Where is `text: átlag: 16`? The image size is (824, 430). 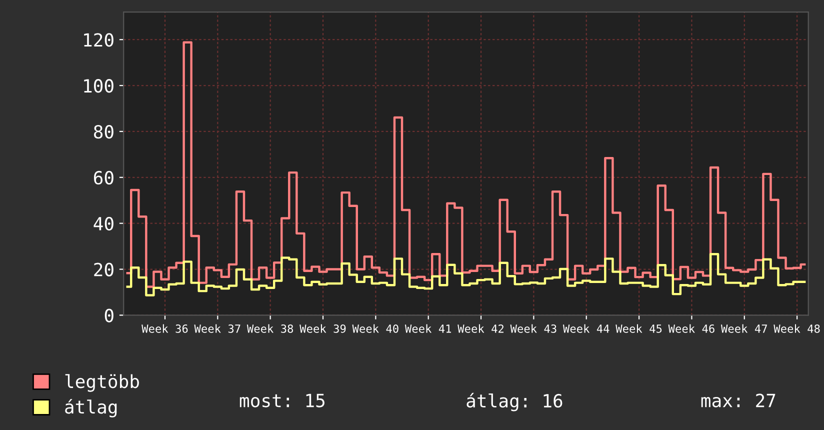
text: átlag: 16 is located at coordinates (514, 402).